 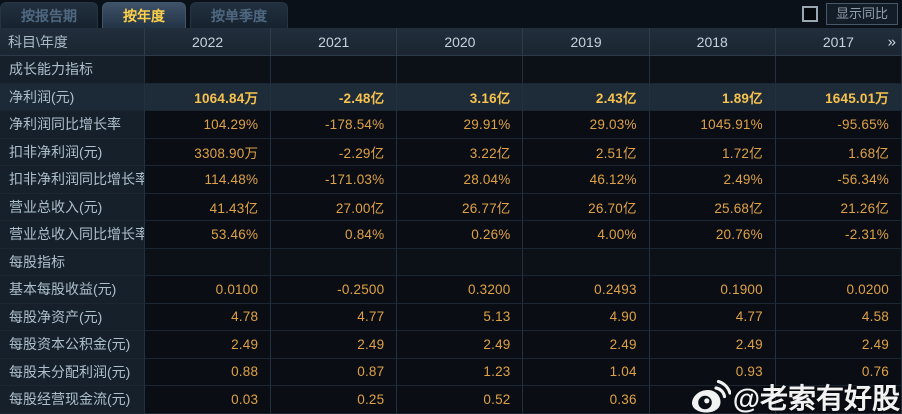 What do you see at coordinates (72, 70) in the screenshot?
I see `row-label: 成长能力指标` at bounding box center [72, 70].